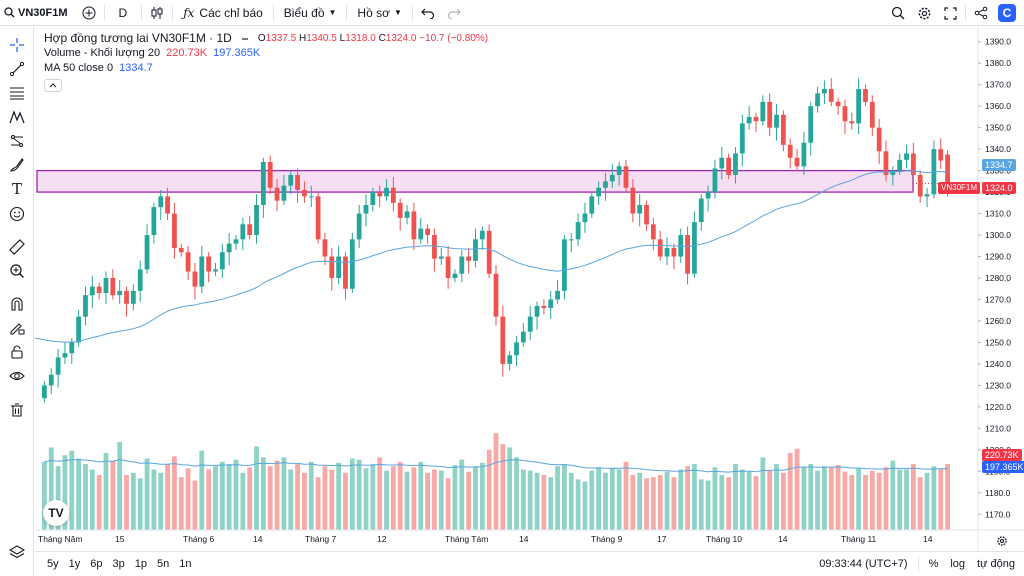 Image resolution: width=1024 pixels, height=576 pixels. I want to click on add-symbol-button, so click(89, 13).